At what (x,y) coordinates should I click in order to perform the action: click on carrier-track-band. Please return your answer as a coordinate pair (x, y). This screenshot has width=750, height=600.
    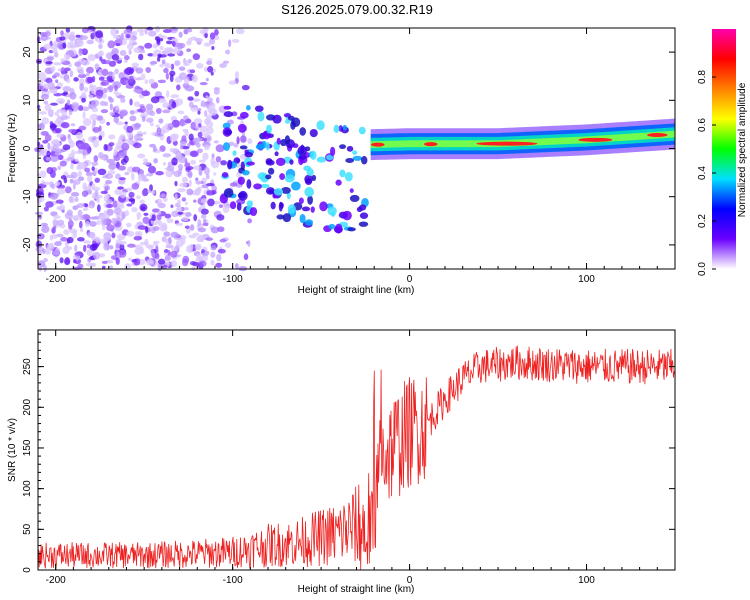
    Looking at the image, I should click on (522, 139).